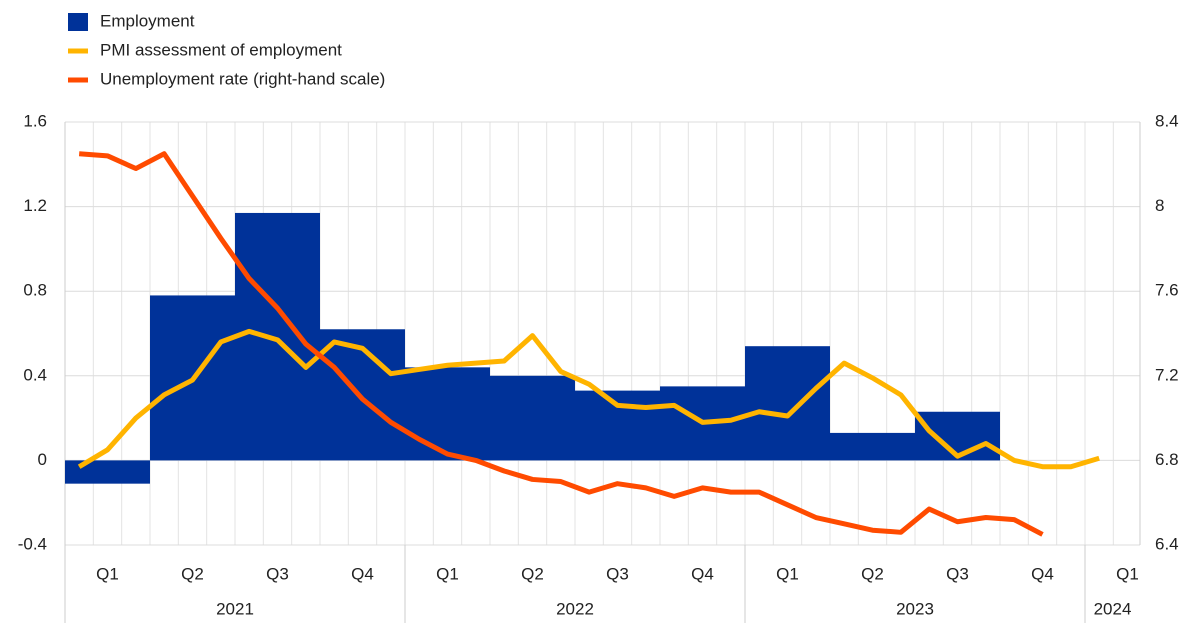  Describe the element at coordinates (1167, 374) in the screenshot. I see `y2-tick-label: 7.2` at that location.